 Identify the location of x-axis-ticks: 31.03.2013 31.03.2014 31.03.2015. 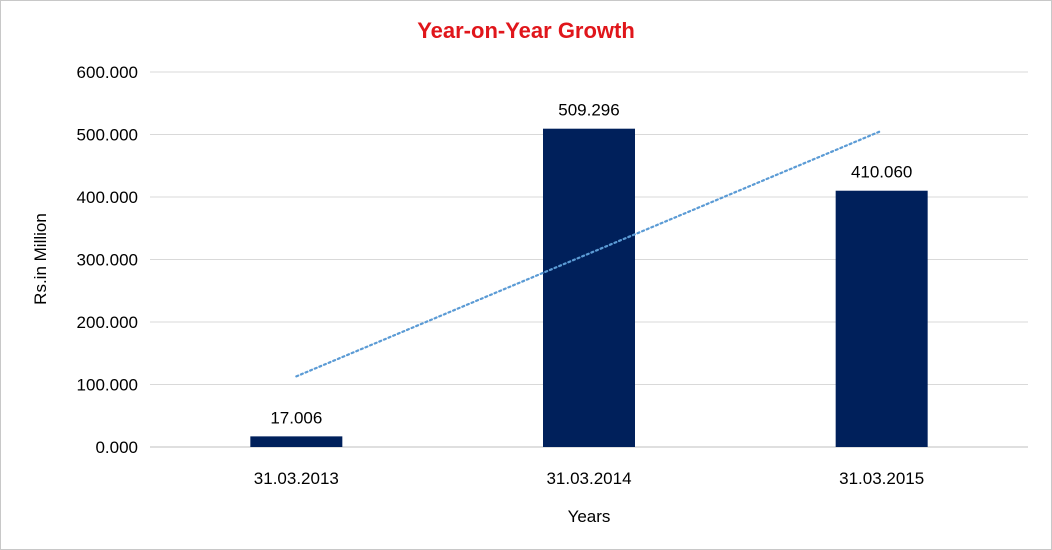
(589, 478).